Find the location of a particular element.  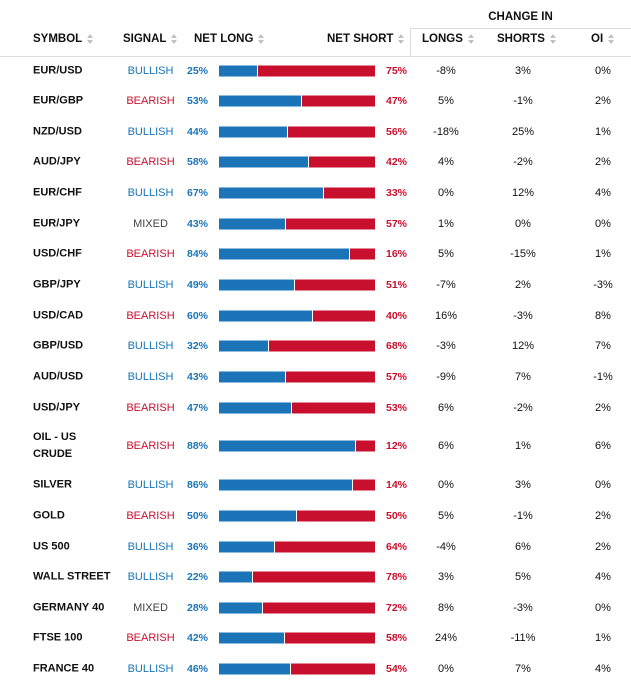

oi-change-cell: 4% is located at coordinates (603, 193).